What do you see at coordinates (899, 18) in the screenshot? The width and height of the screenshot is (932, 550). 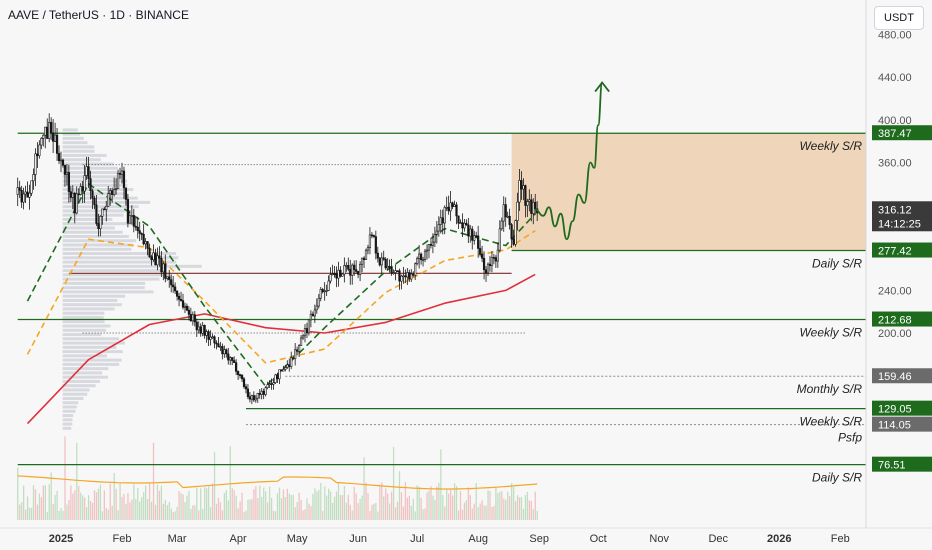 I see `currency-button: USDT` at bounding box center [899, 18].